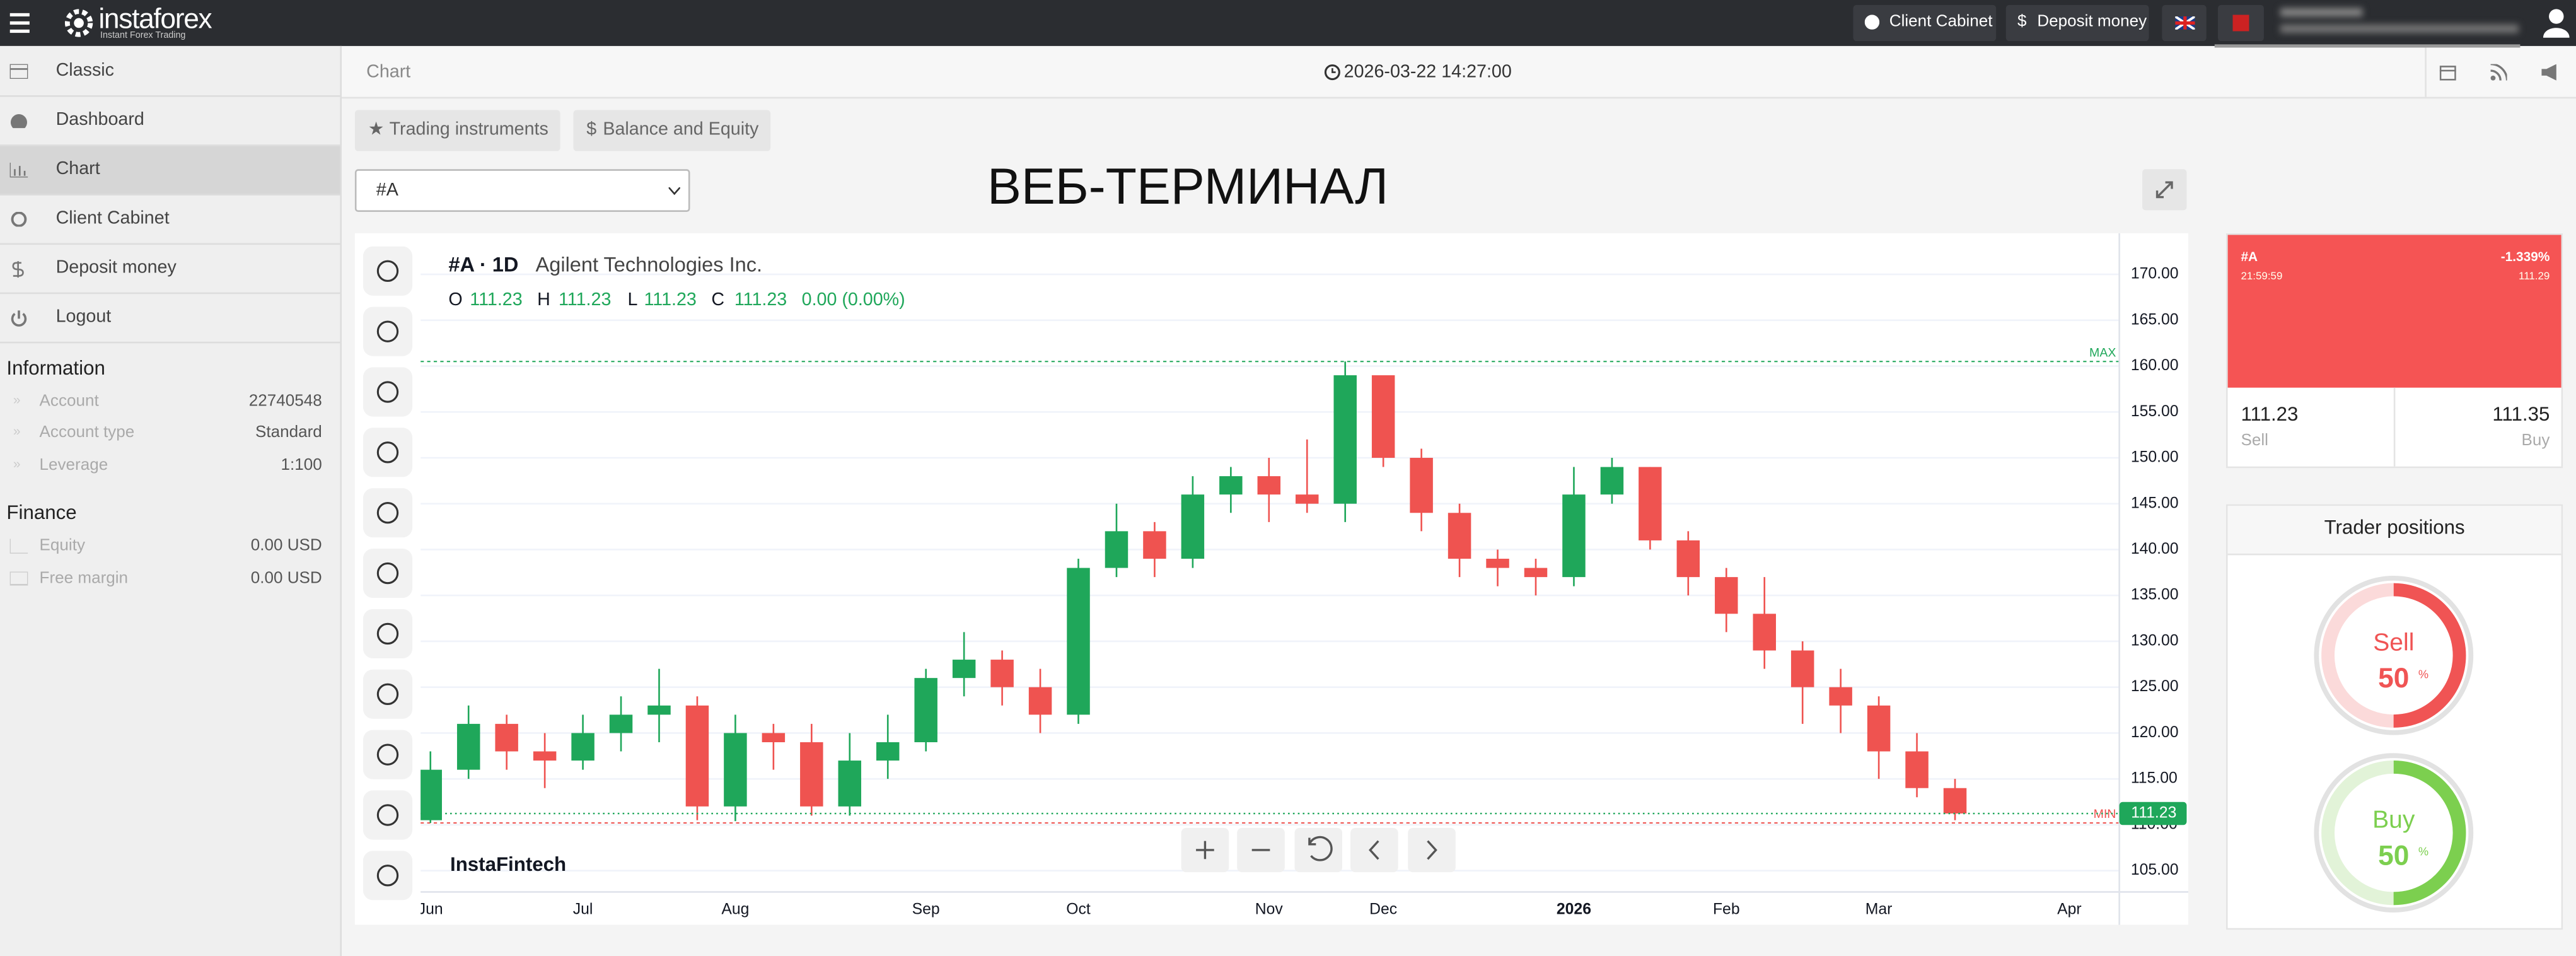  What do you see at coordinates (84, 578) in the screenshot?
I see `finance-key: Free margin` at bounding box center [84, 578].